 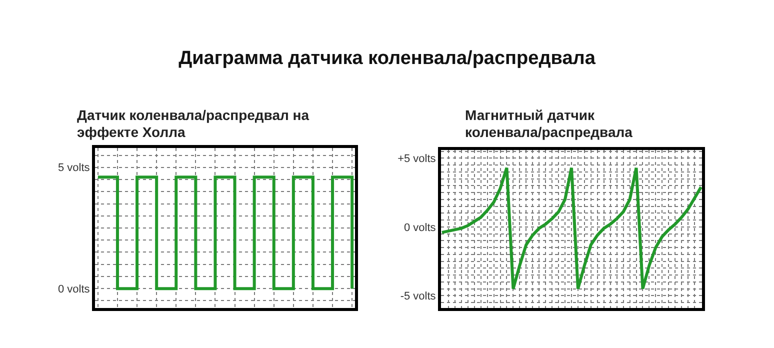 What do you see at coordinates (571, 228) in the screenshot?
I see `line-series` at bounding box center [571, 228].